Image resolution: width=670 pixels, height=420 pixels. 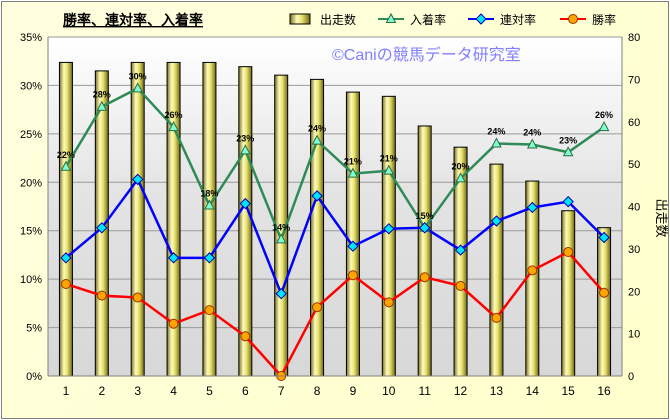 I want to click on legend-label: 連対率, so click(x=518, y=19).